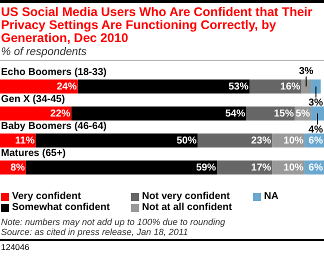 The width and height of the screenshot is (324, 267). I want to click on legend-label: Very confident, so click(46, 196).